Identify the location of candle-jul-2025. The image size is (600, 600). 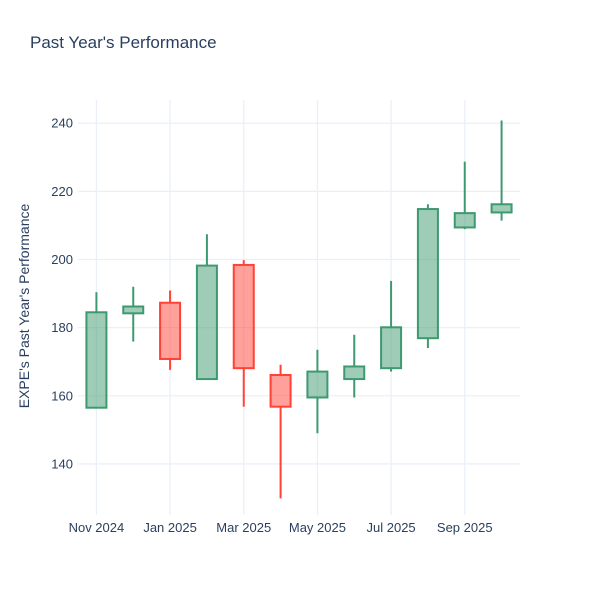
(391, 326).